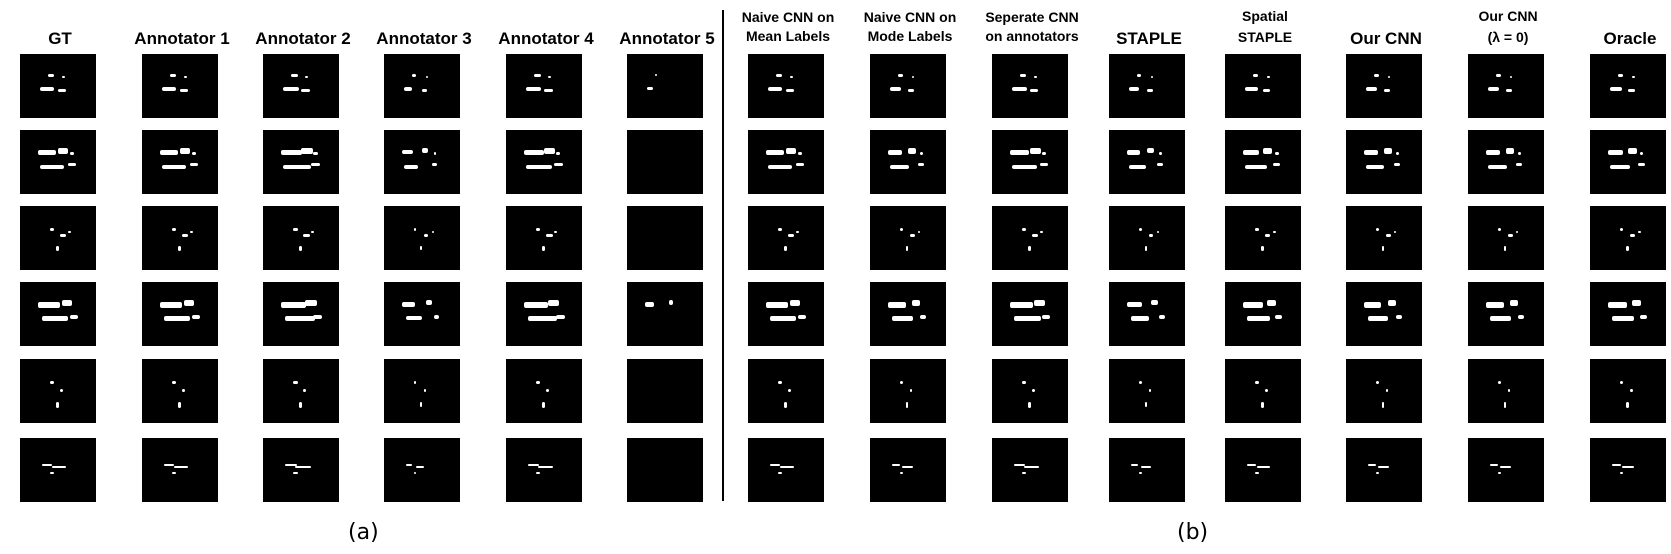 The image size is (1671, 554). I want to click on column-header-ann5: Annotator 5, so click(667, 38).